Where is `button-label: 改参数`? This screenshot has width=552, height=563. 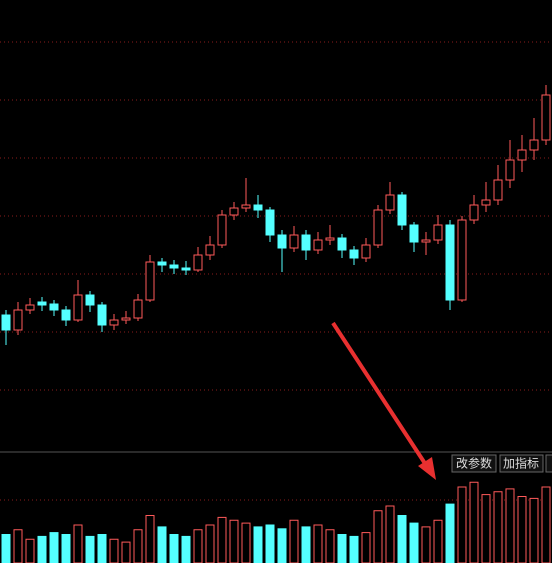
button-label: 改参数 is located at coordinates (474, 463).